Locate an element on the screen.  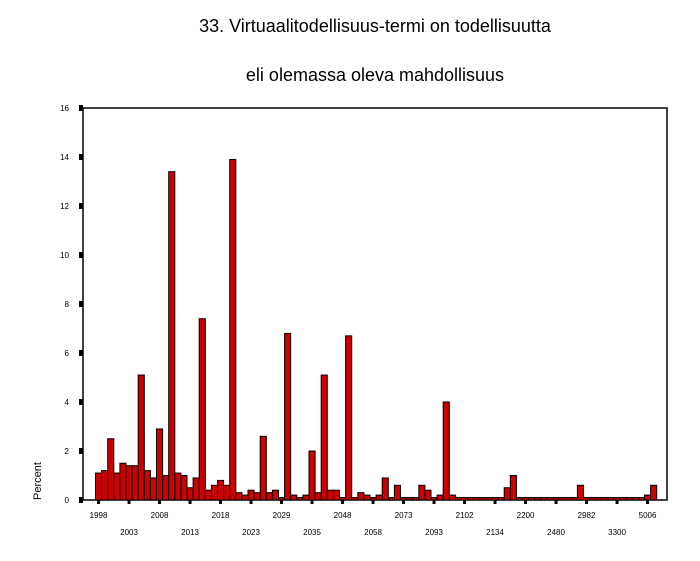
x-tick-label: 2035 is located at coordinates (312, 532).